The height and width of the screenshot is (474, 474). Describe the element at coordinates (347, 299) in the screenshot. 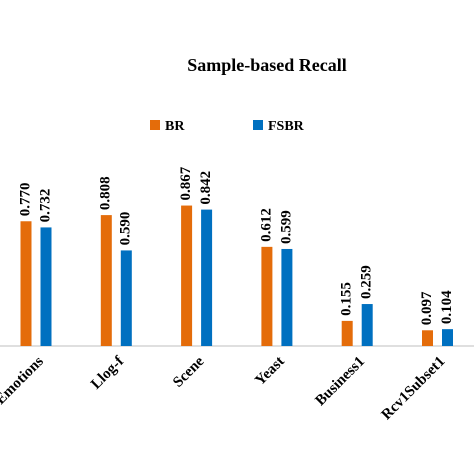

I see `value-label: 0.155` at that location.